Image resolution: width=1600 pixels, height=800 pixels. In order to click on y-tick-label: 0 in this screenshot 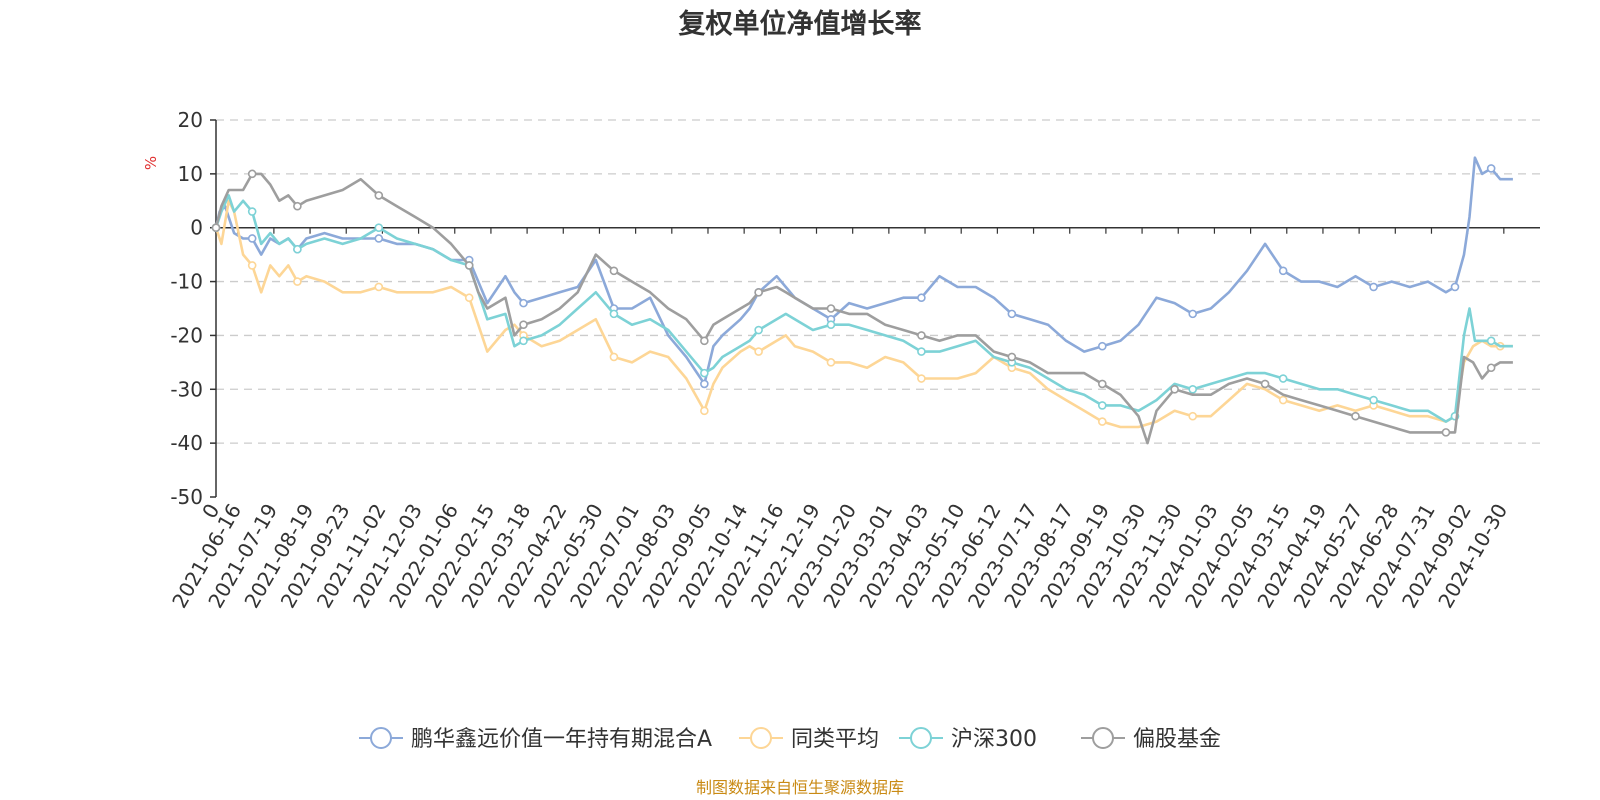, I will do `click(196, 228)`.